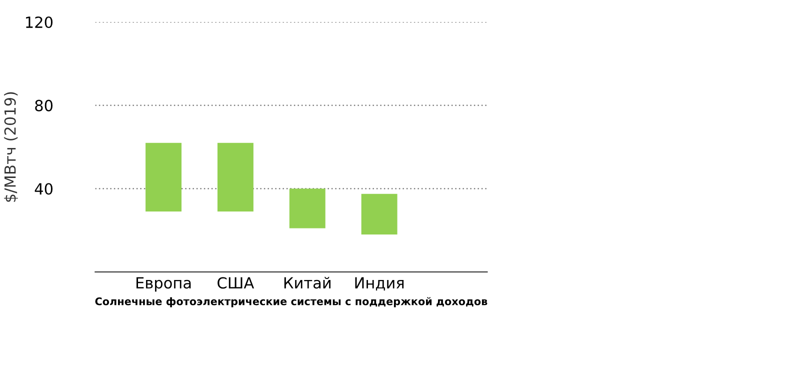 The image size is (800, 367). I want to click on x-tick-label: Европа, so click(163, 284).